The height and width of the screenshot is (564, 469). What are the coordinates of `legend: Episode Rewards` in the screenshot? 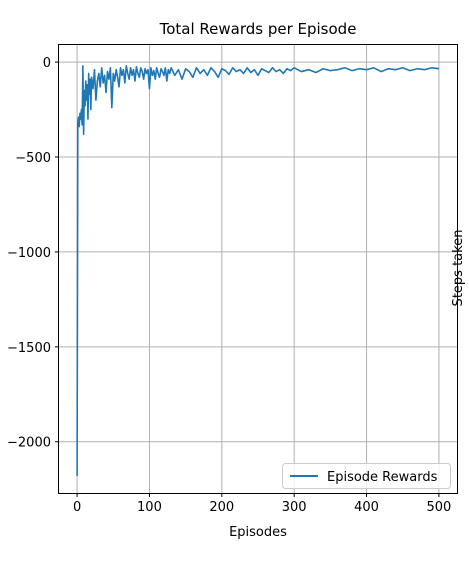 It's located at (366, 476).